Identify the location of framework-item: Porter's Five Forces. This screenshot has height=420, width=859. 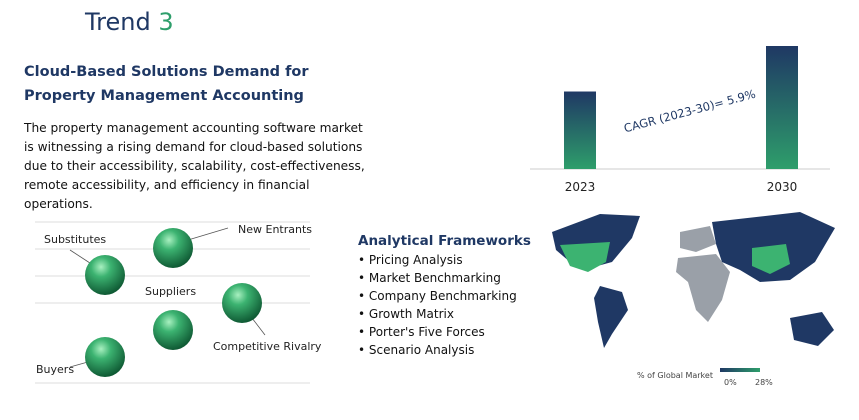
(437, 332).